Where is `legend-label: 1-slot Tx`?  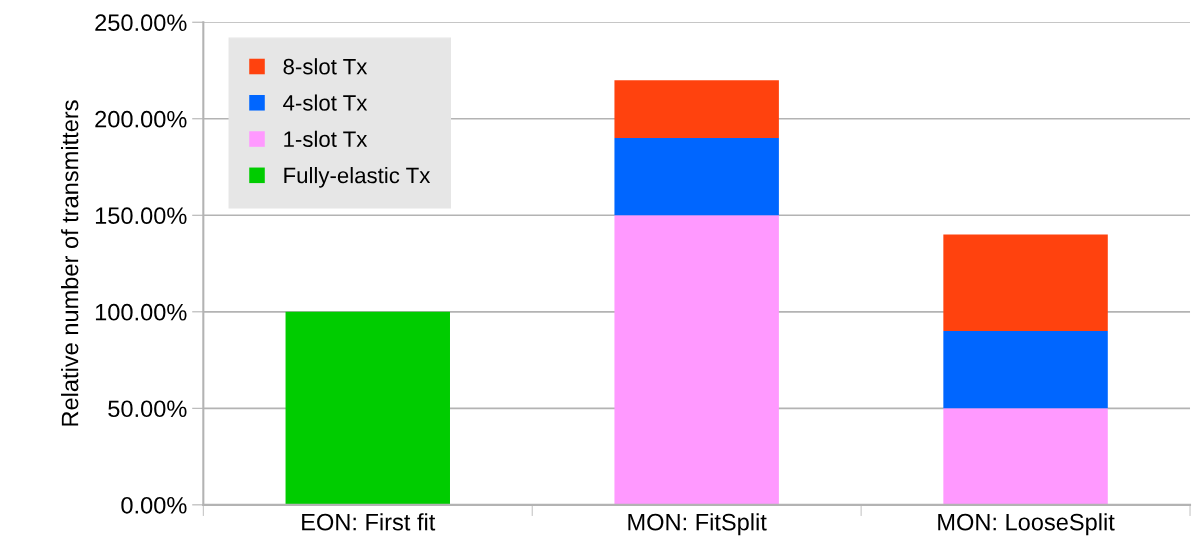 legend-label: 1-slot Tx is located at coordinates (326, 139).